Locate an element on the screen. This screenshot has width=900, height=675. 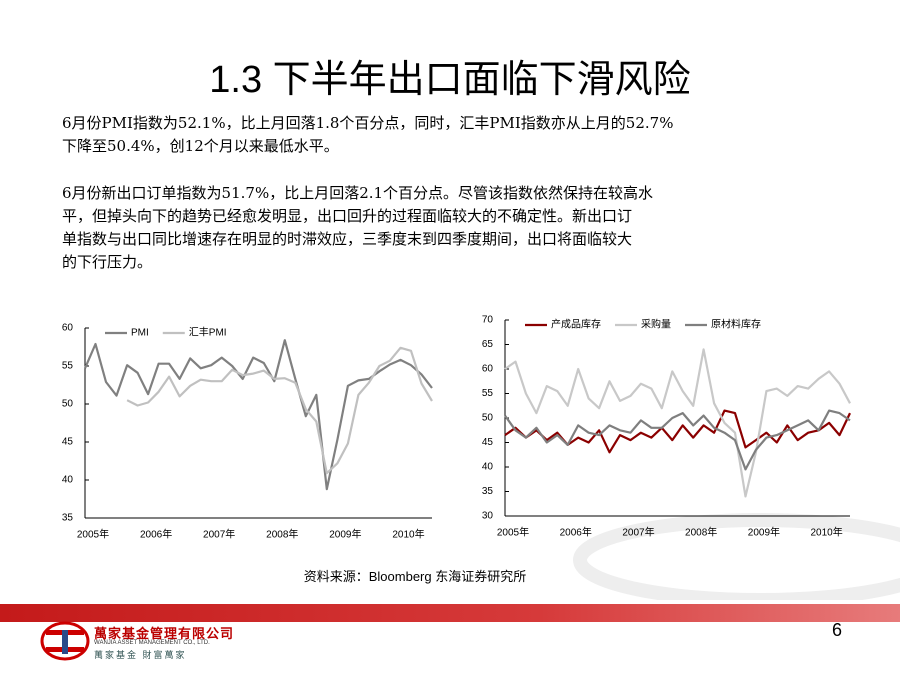
logo-name: 萬家基金管理有限公司 is located at coordinates (164, 633).